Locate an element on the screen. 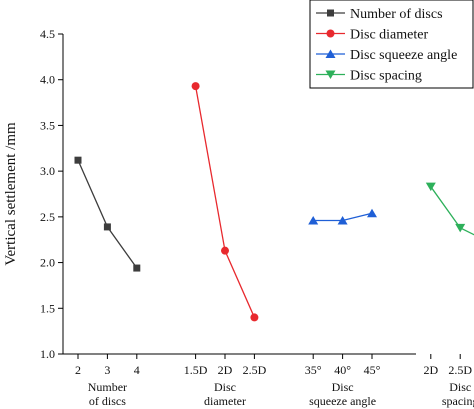 The height and width of the screenshot is (409, 474). x-tick-label: 1.5D is located at coordinates (196, 370).